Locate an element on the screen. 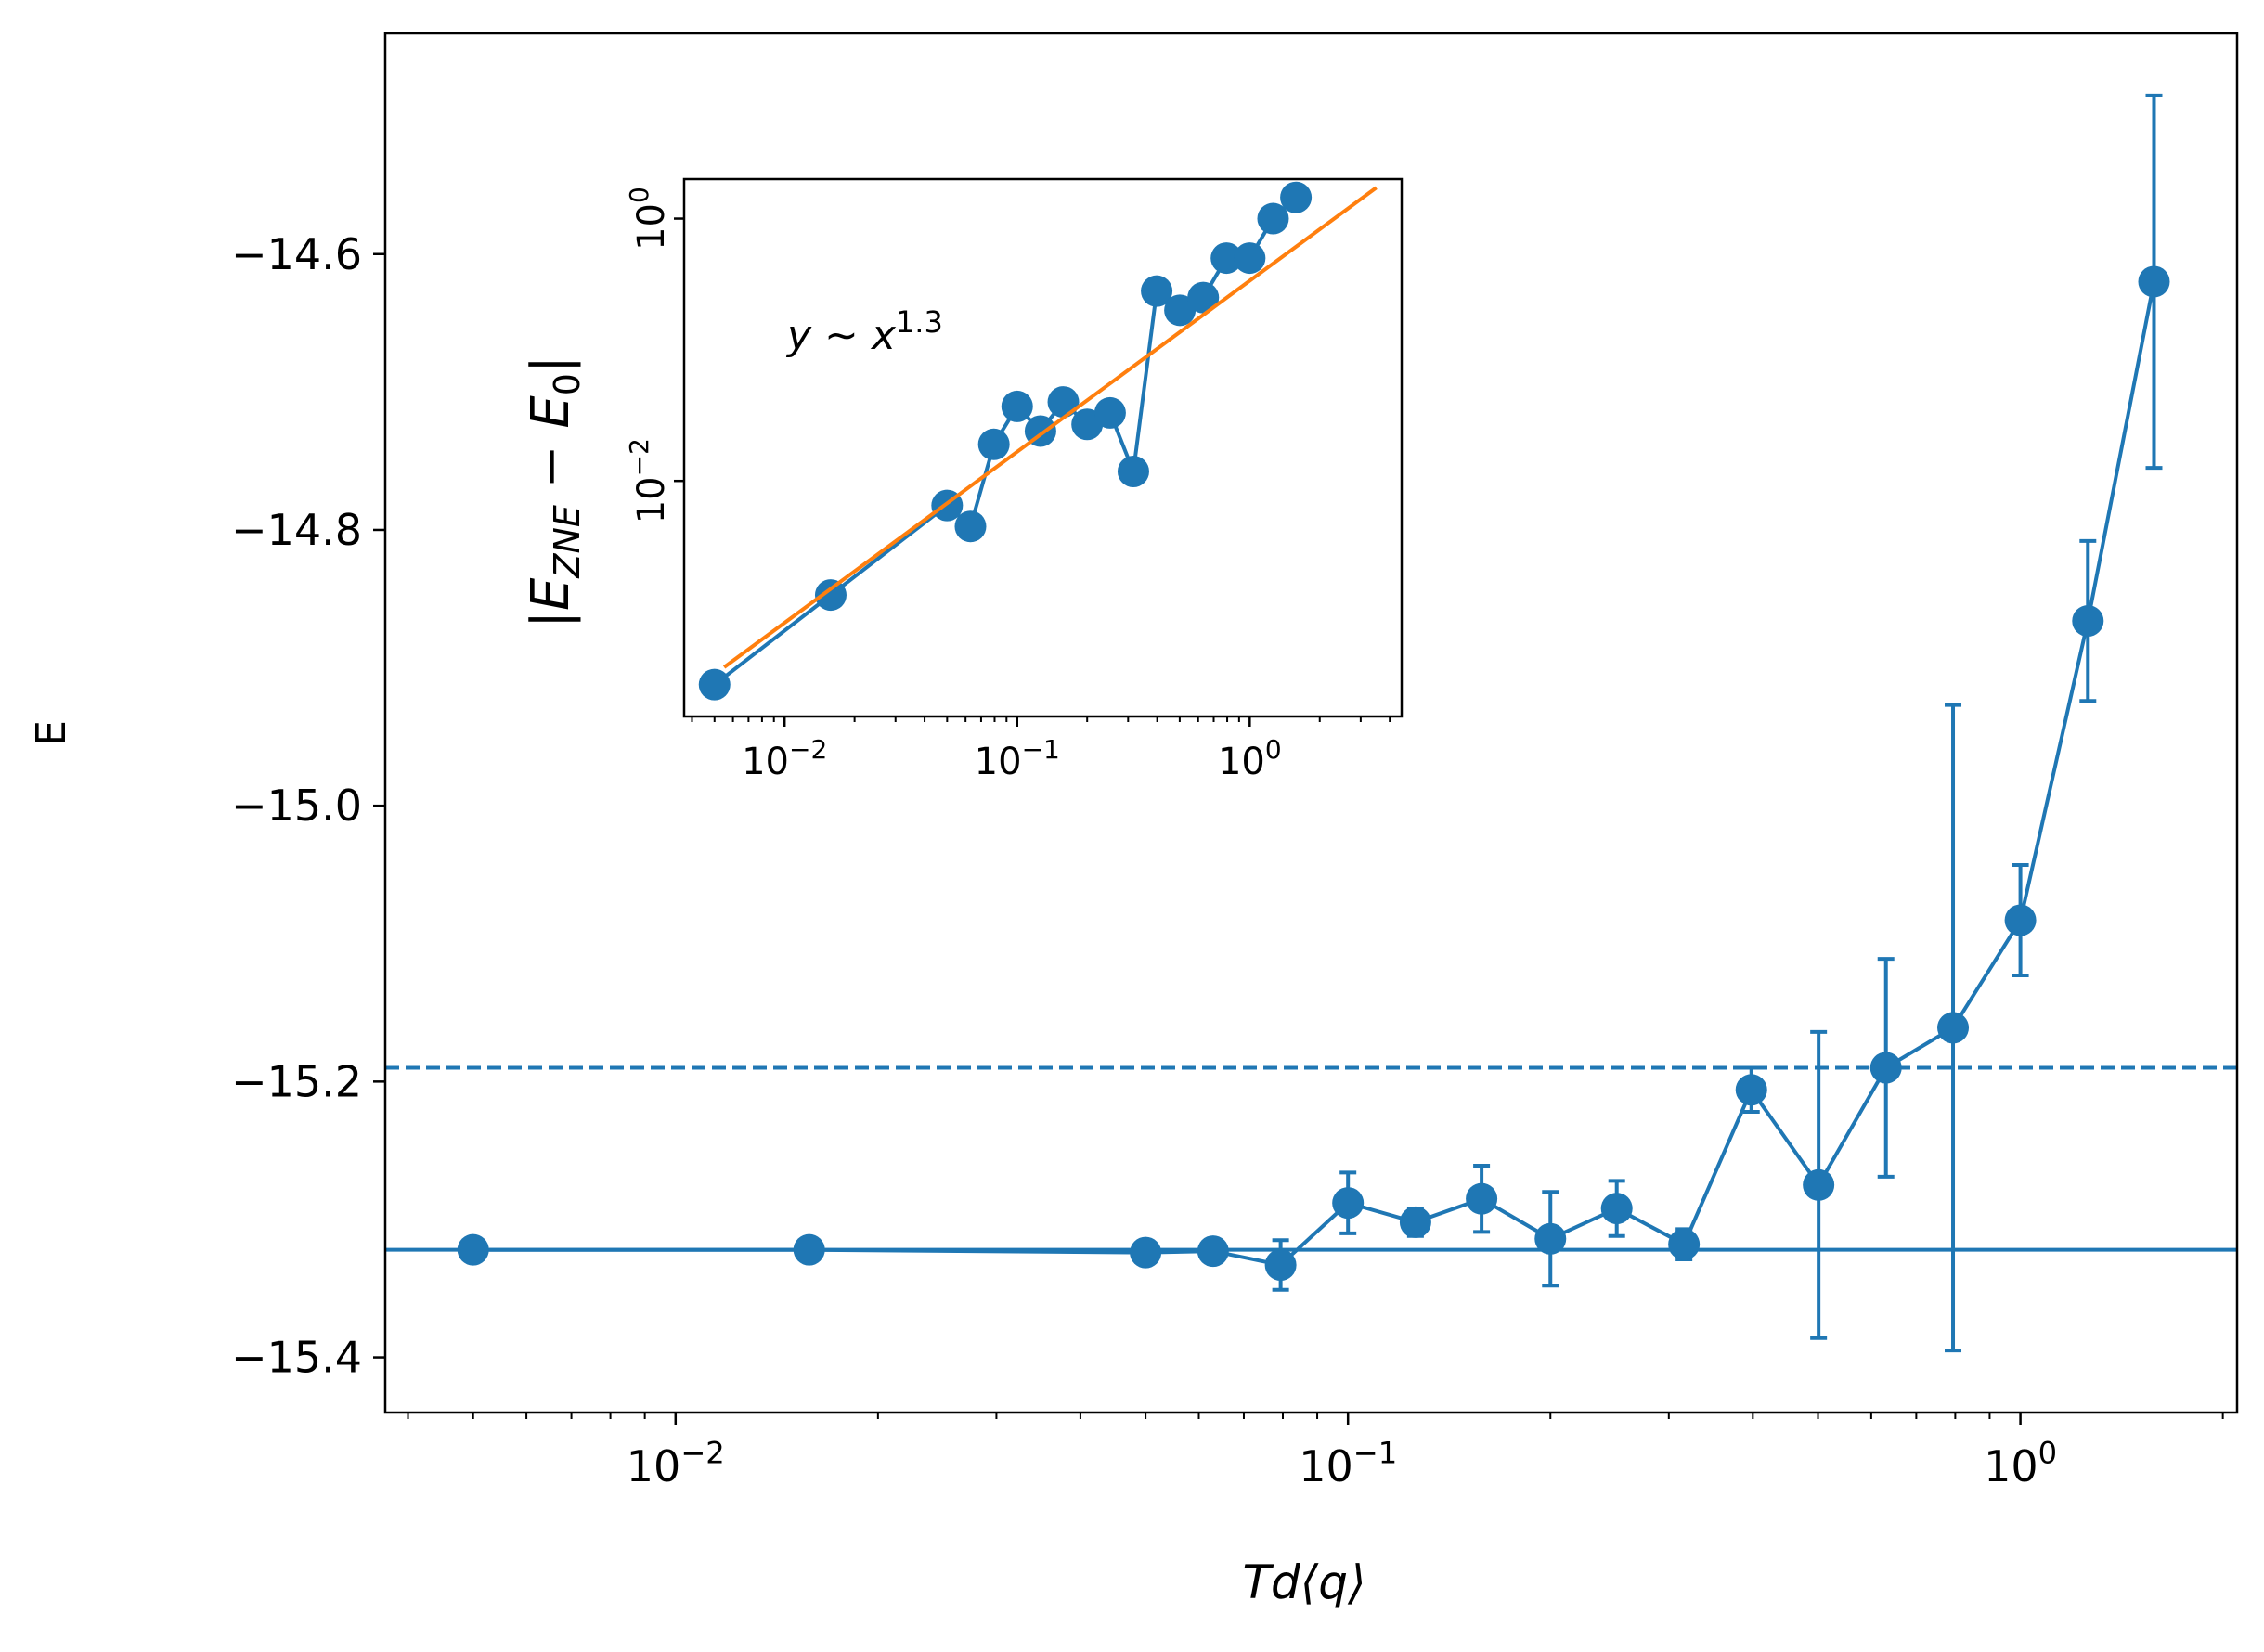 This screenshot has width=2264, height=1652. inset-y-tick-label-group: 100 is located at coordinates (648, 219).